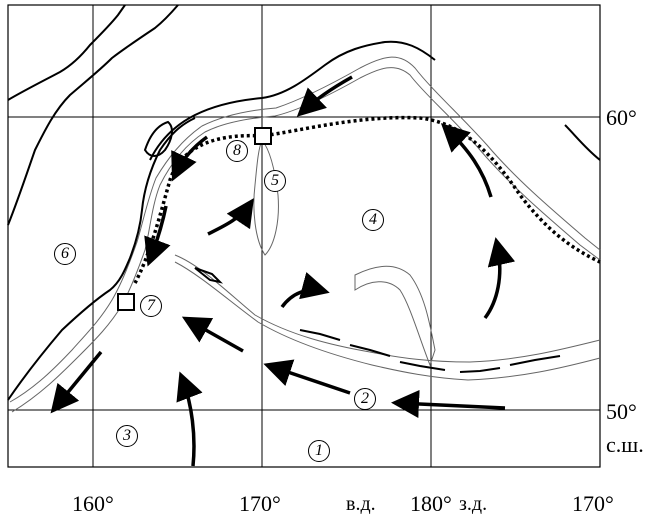 This screenshot has height=519, width=653. Describe the element at coordinates (66, 52) in the screenshot. I see `okhotsk-north-coast` at that location.